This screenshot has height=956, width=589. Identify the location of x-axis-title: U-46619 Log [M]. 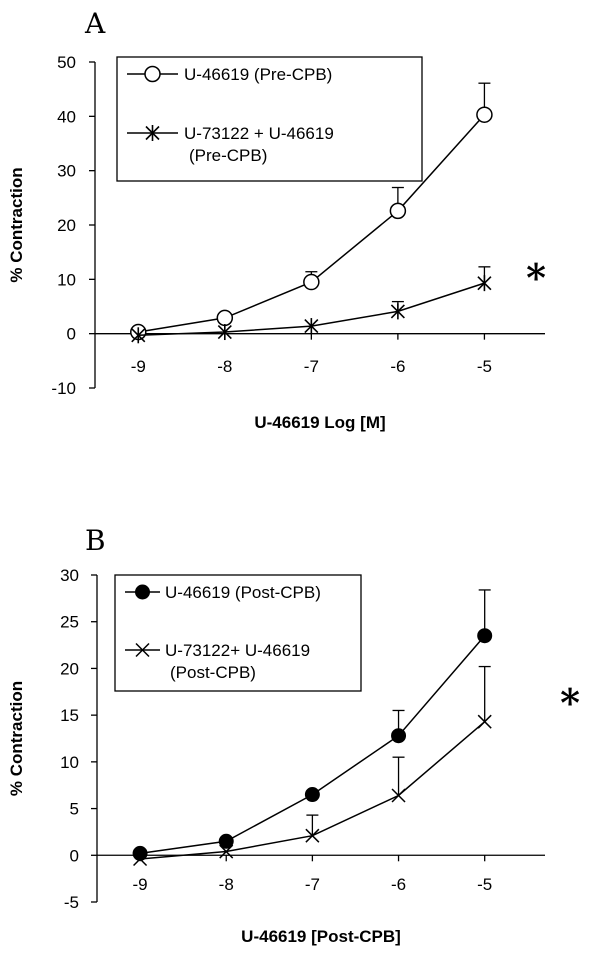
(319, 422).